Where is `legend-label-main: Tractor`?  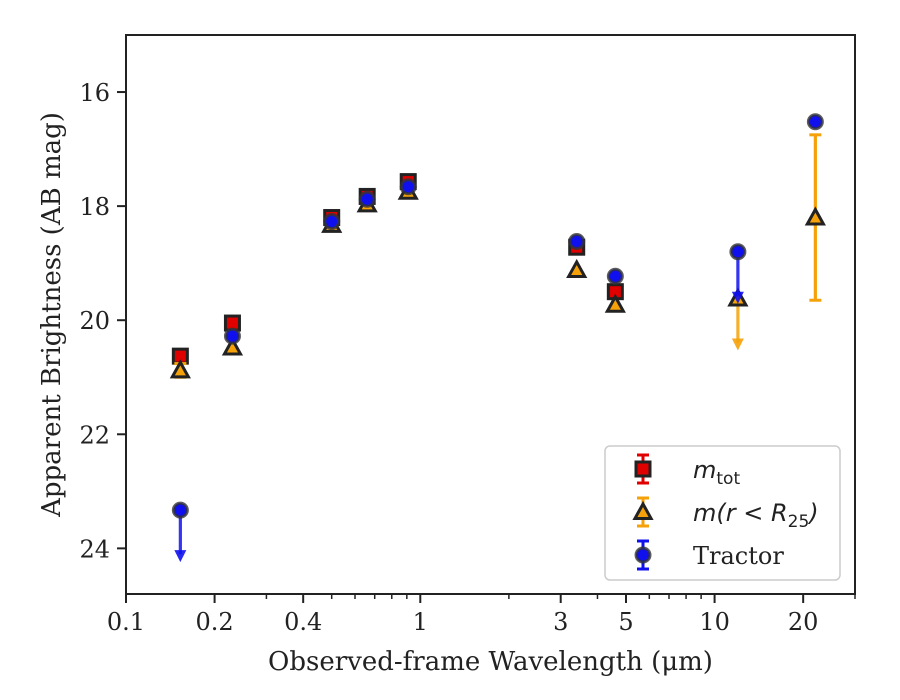 legend-label-main: Tractor is located at coordinates (738, 556).